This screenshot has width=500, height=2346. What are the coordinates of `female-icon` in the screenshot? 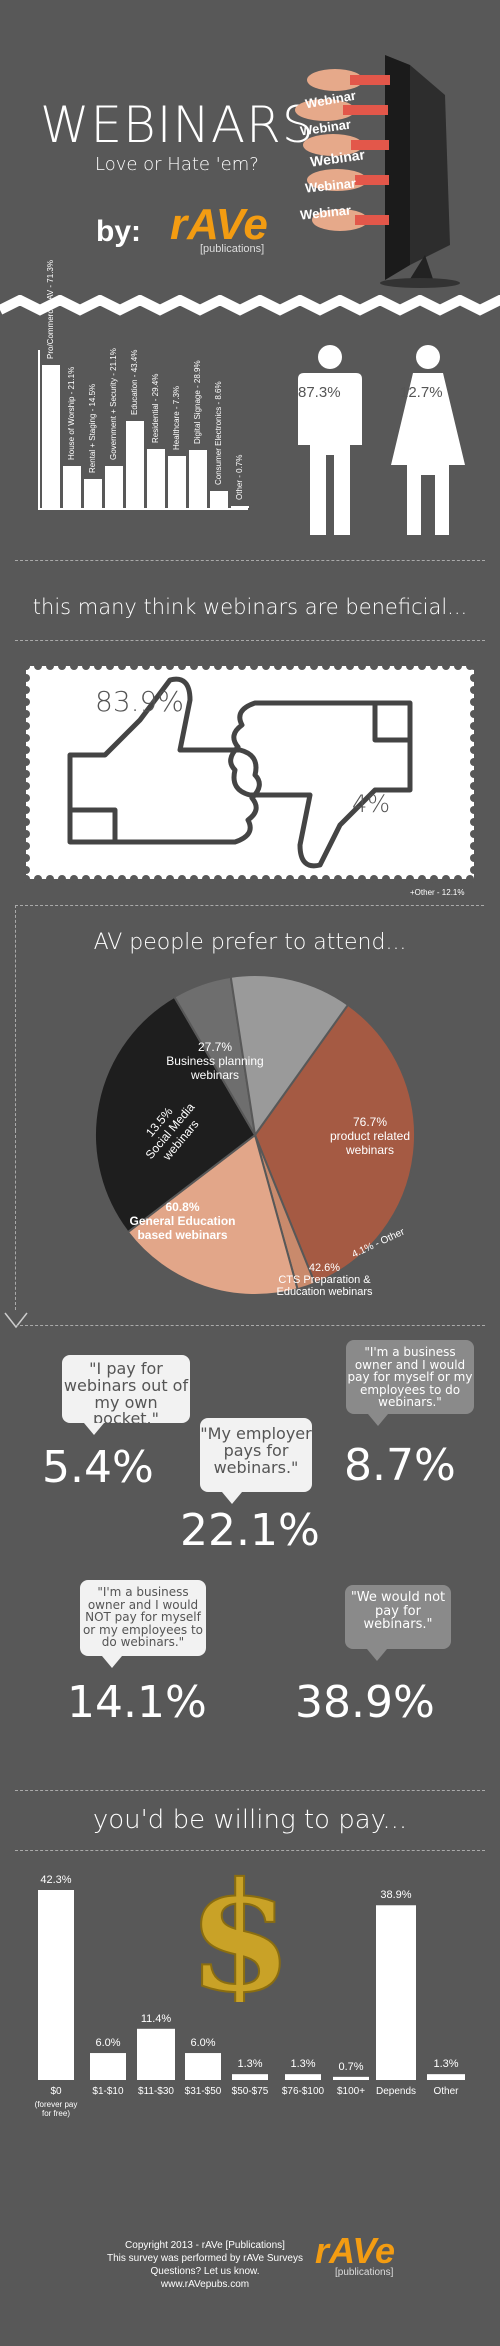 It's located at (428, 440).